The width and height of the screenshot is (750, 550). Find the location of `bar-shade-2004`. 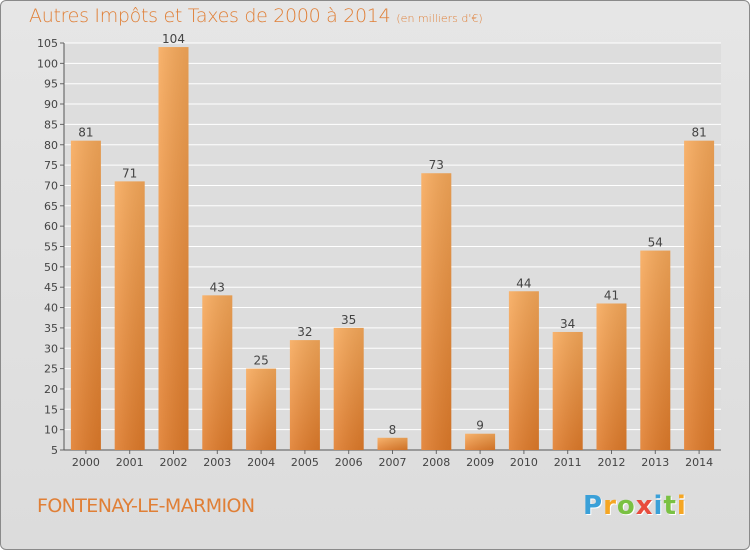

bar-shade-2004 is located at coordinates (261, 409).